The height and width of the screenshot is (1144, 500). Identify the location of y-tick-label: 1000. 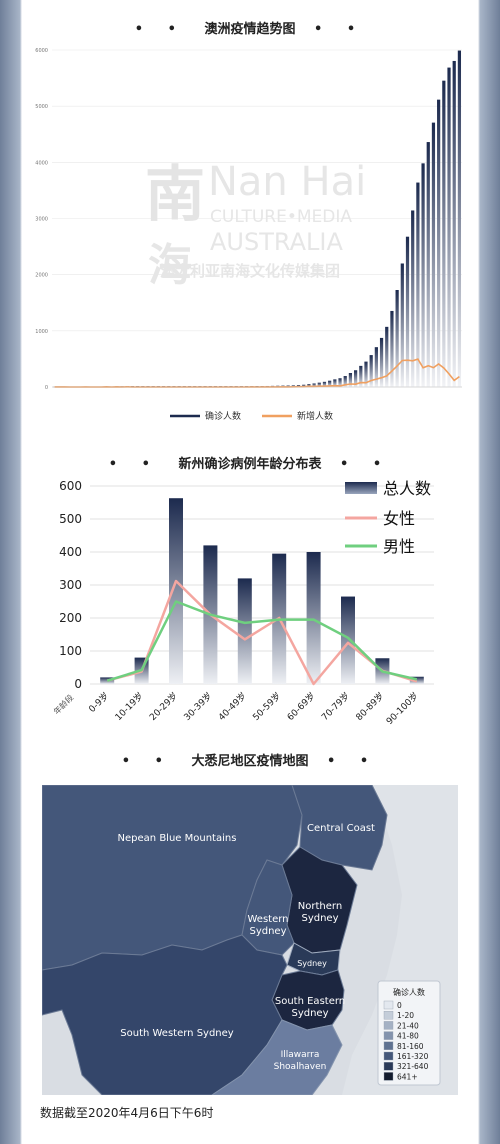
(41, 332).